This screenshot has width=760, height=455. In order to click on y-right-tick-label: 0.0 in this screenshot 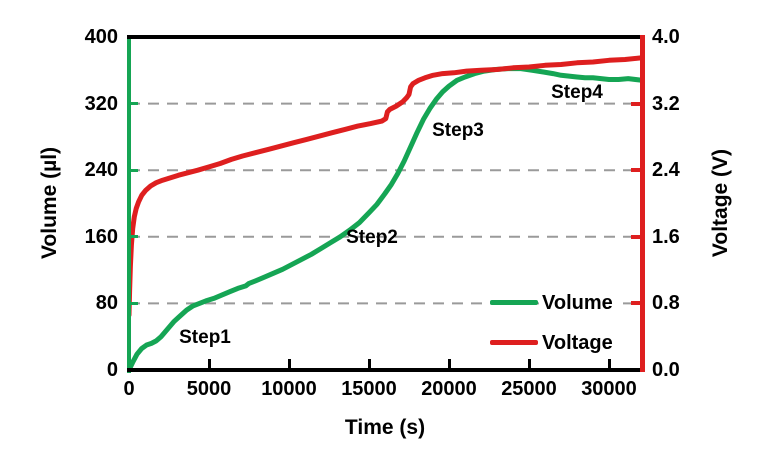, I will do `click(666, 370)`.